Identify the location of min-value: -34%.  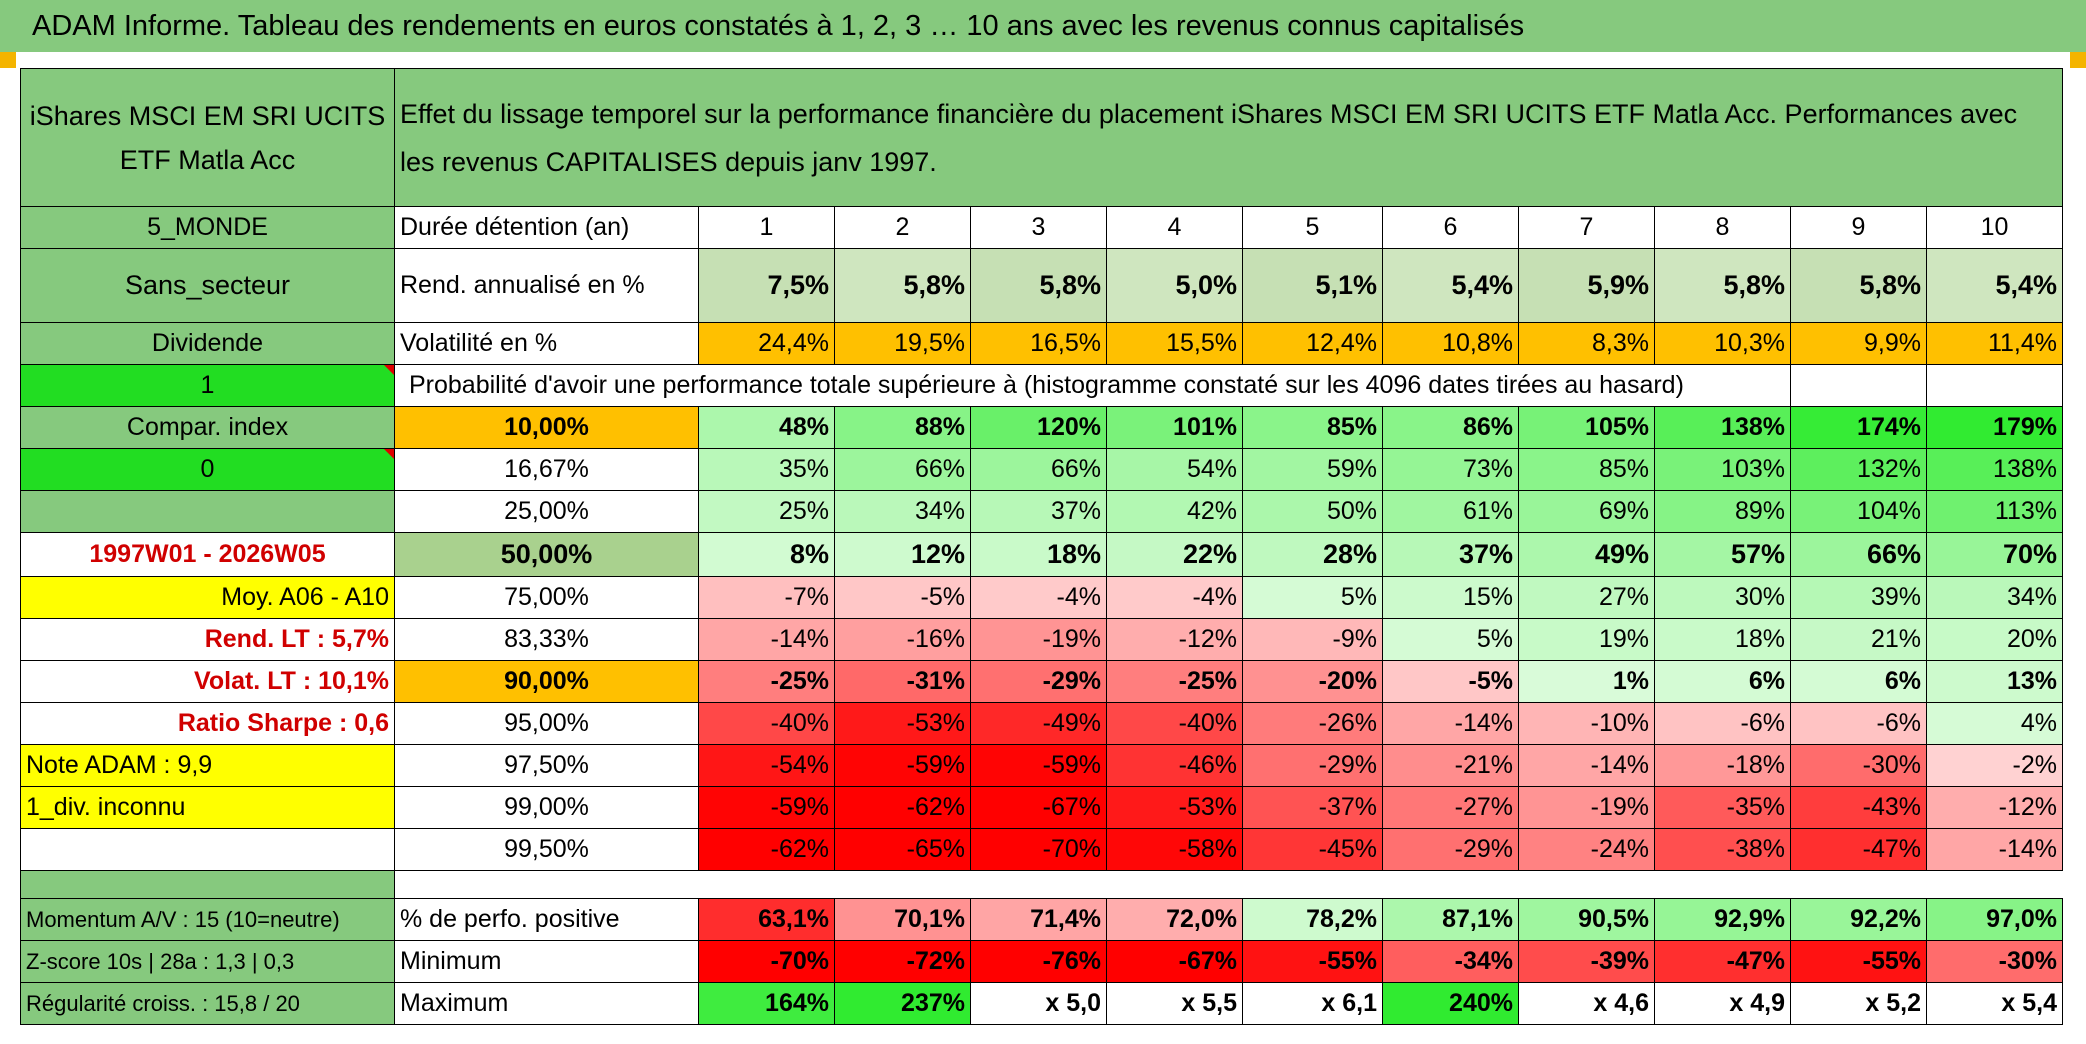
(1450, 961).